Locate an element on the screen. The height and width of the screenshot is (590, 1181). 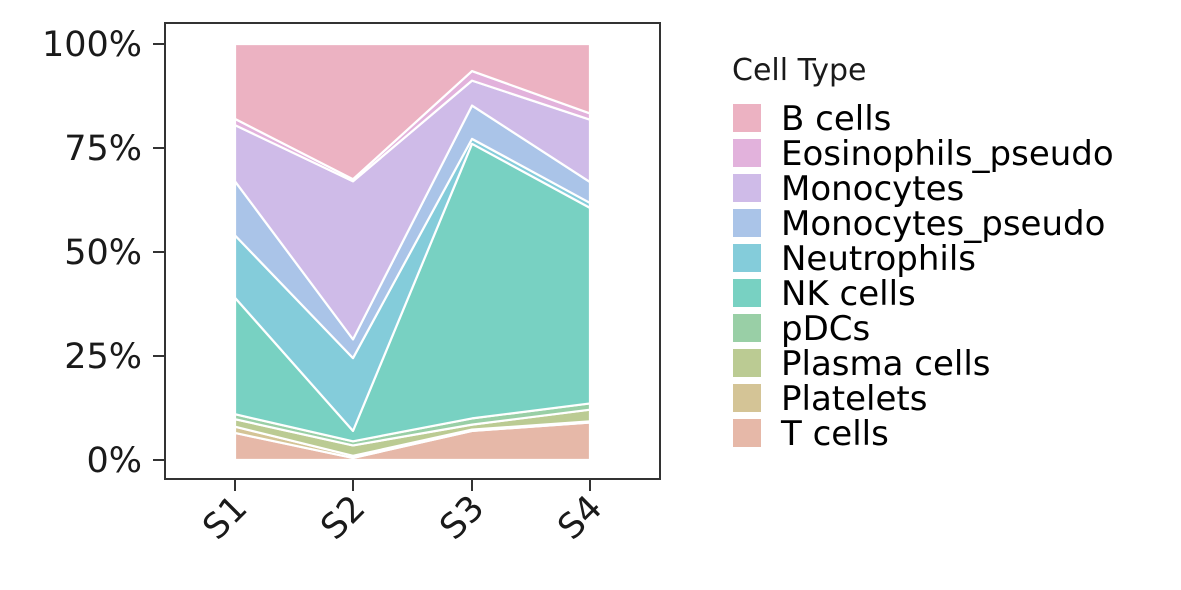
area-b-cells is located at coordinates (412, 111).